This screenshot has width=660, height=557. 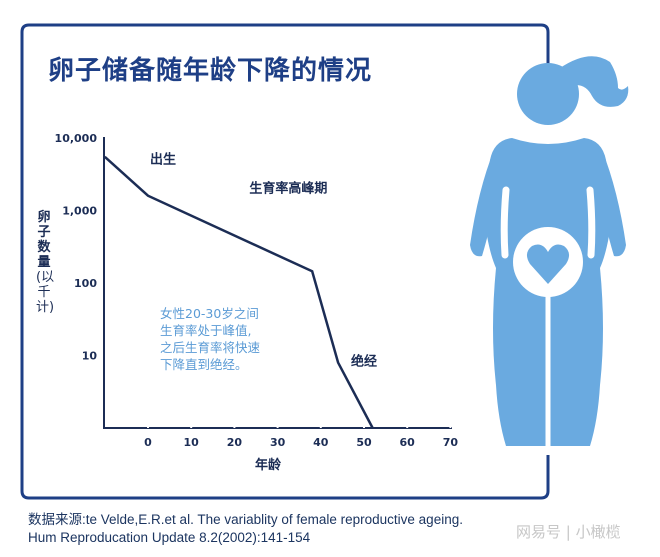 What do you see at coordinates (206, 330) in the screenshot?
I see `note-line: 生育率处于峰值,` at bounding box center [206, 330].